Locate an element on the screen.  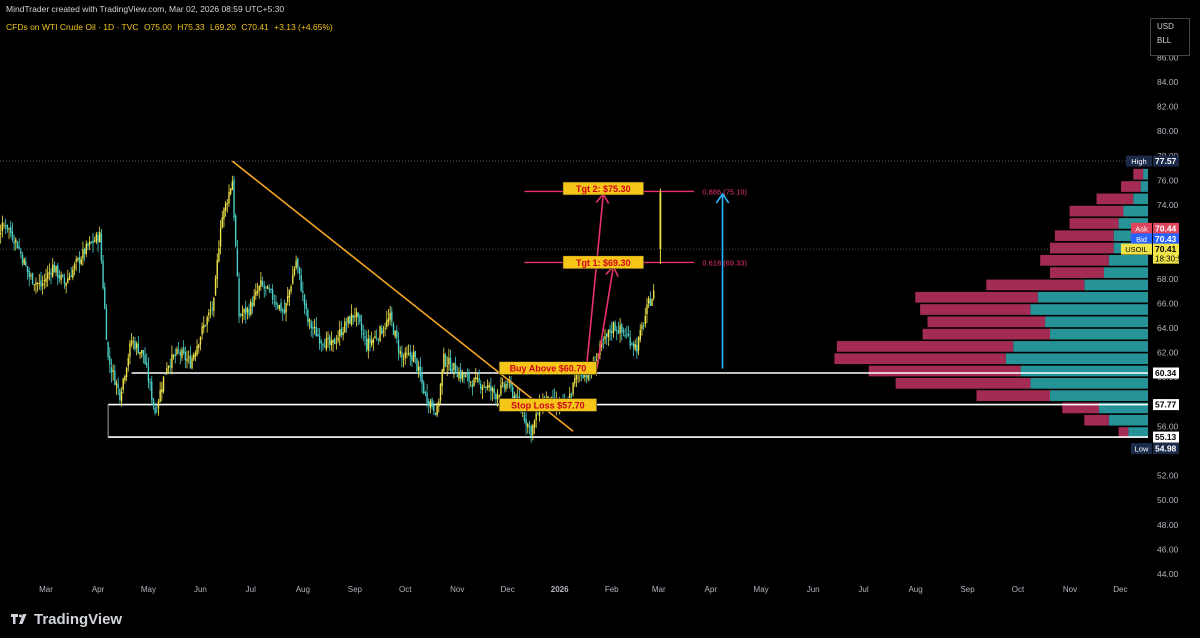
ohlc-low: L69.20 is located at coordinates (223, 27).